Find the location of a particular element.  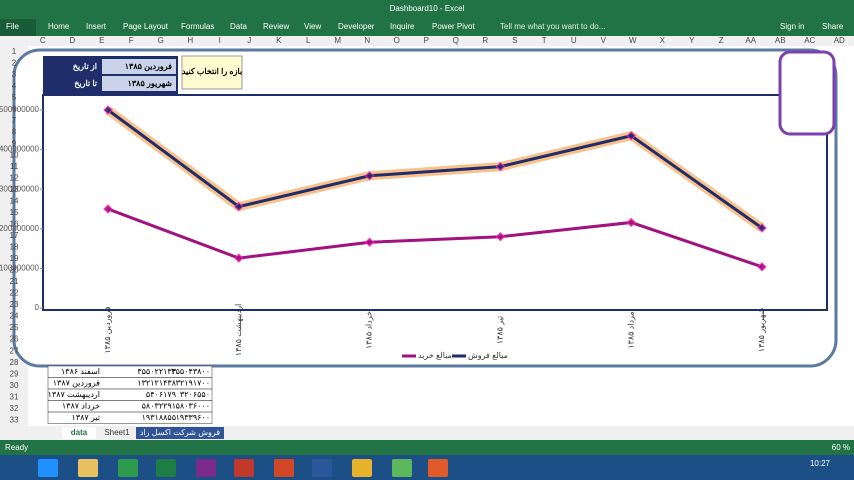

y-tick-label: 500000000 is located at coordinates (20, 109).